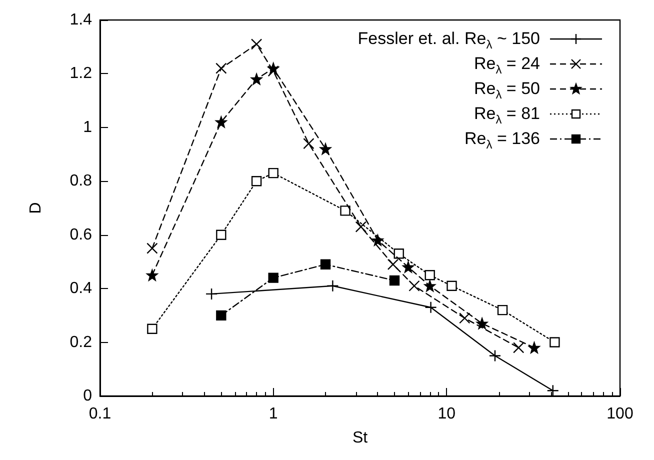 The height and width of the screenshot is (460, 654). Describe the element at coordinates (449, 39) in the screenshot. I see `legend-label: Fessler et. al. Re$_{λ}$ ~ 150` at that location.